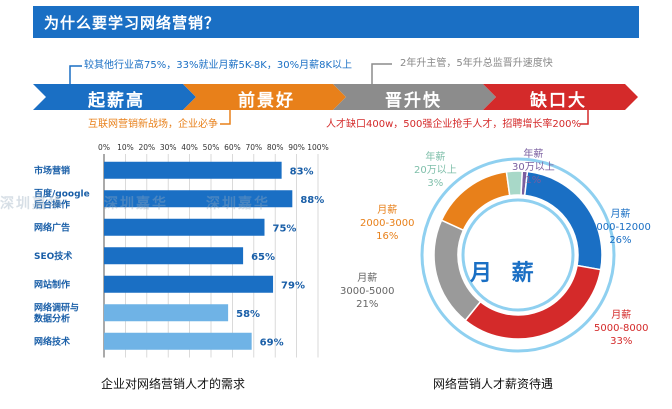 This screenshot has width=672, height=409. I want to click on callout-bracket-prospect, so click(225, 117).